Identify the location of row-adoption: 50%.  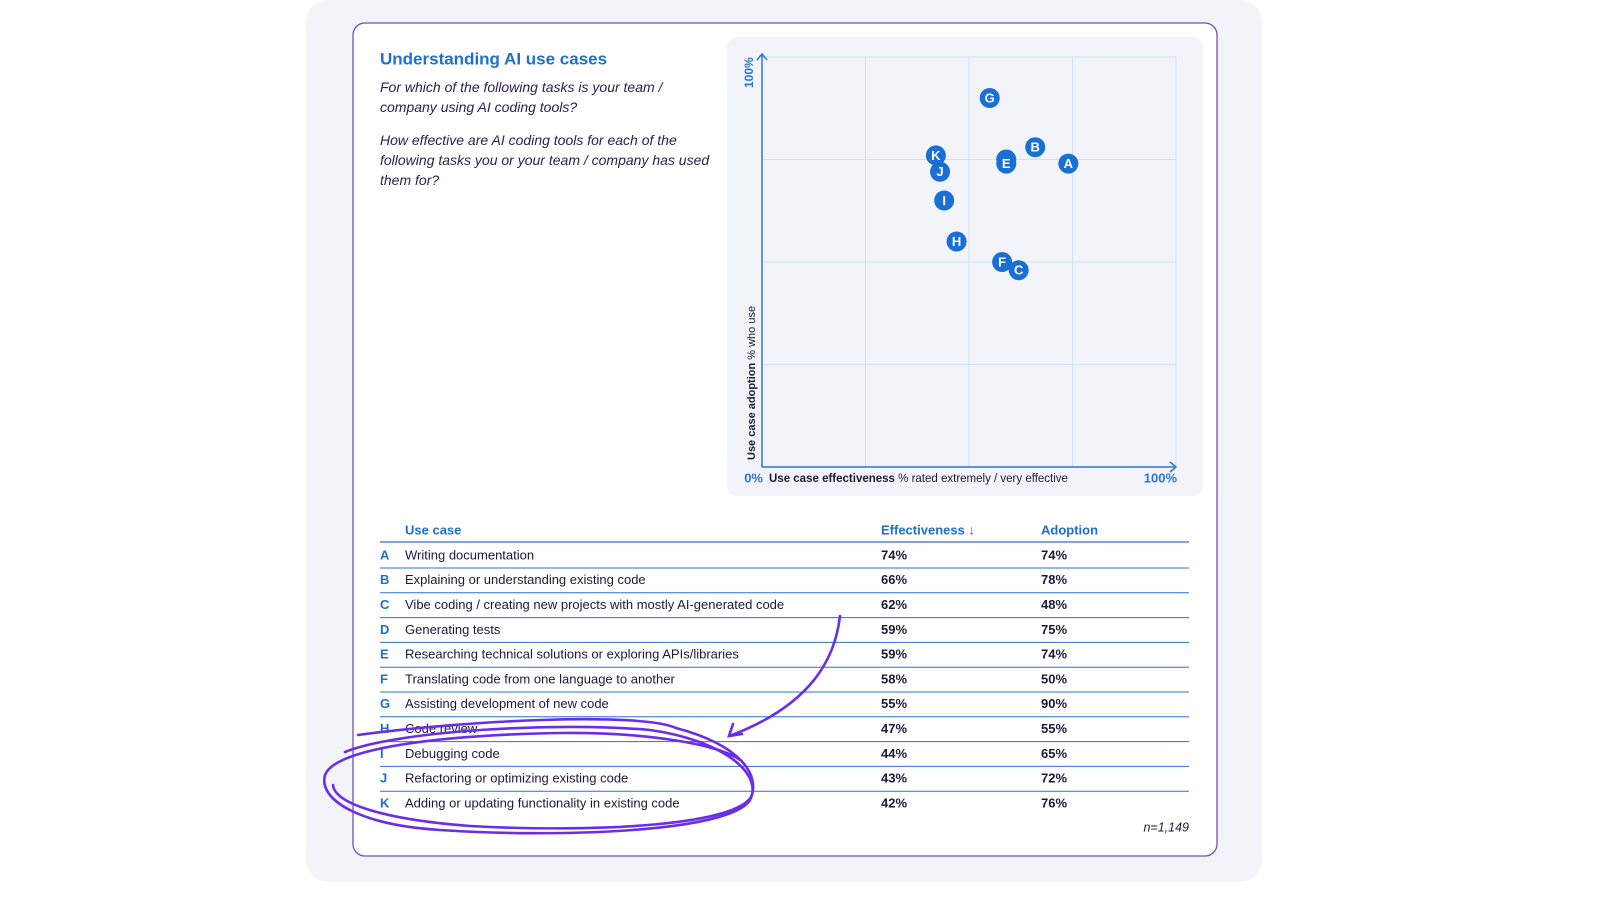
(1054, 678).